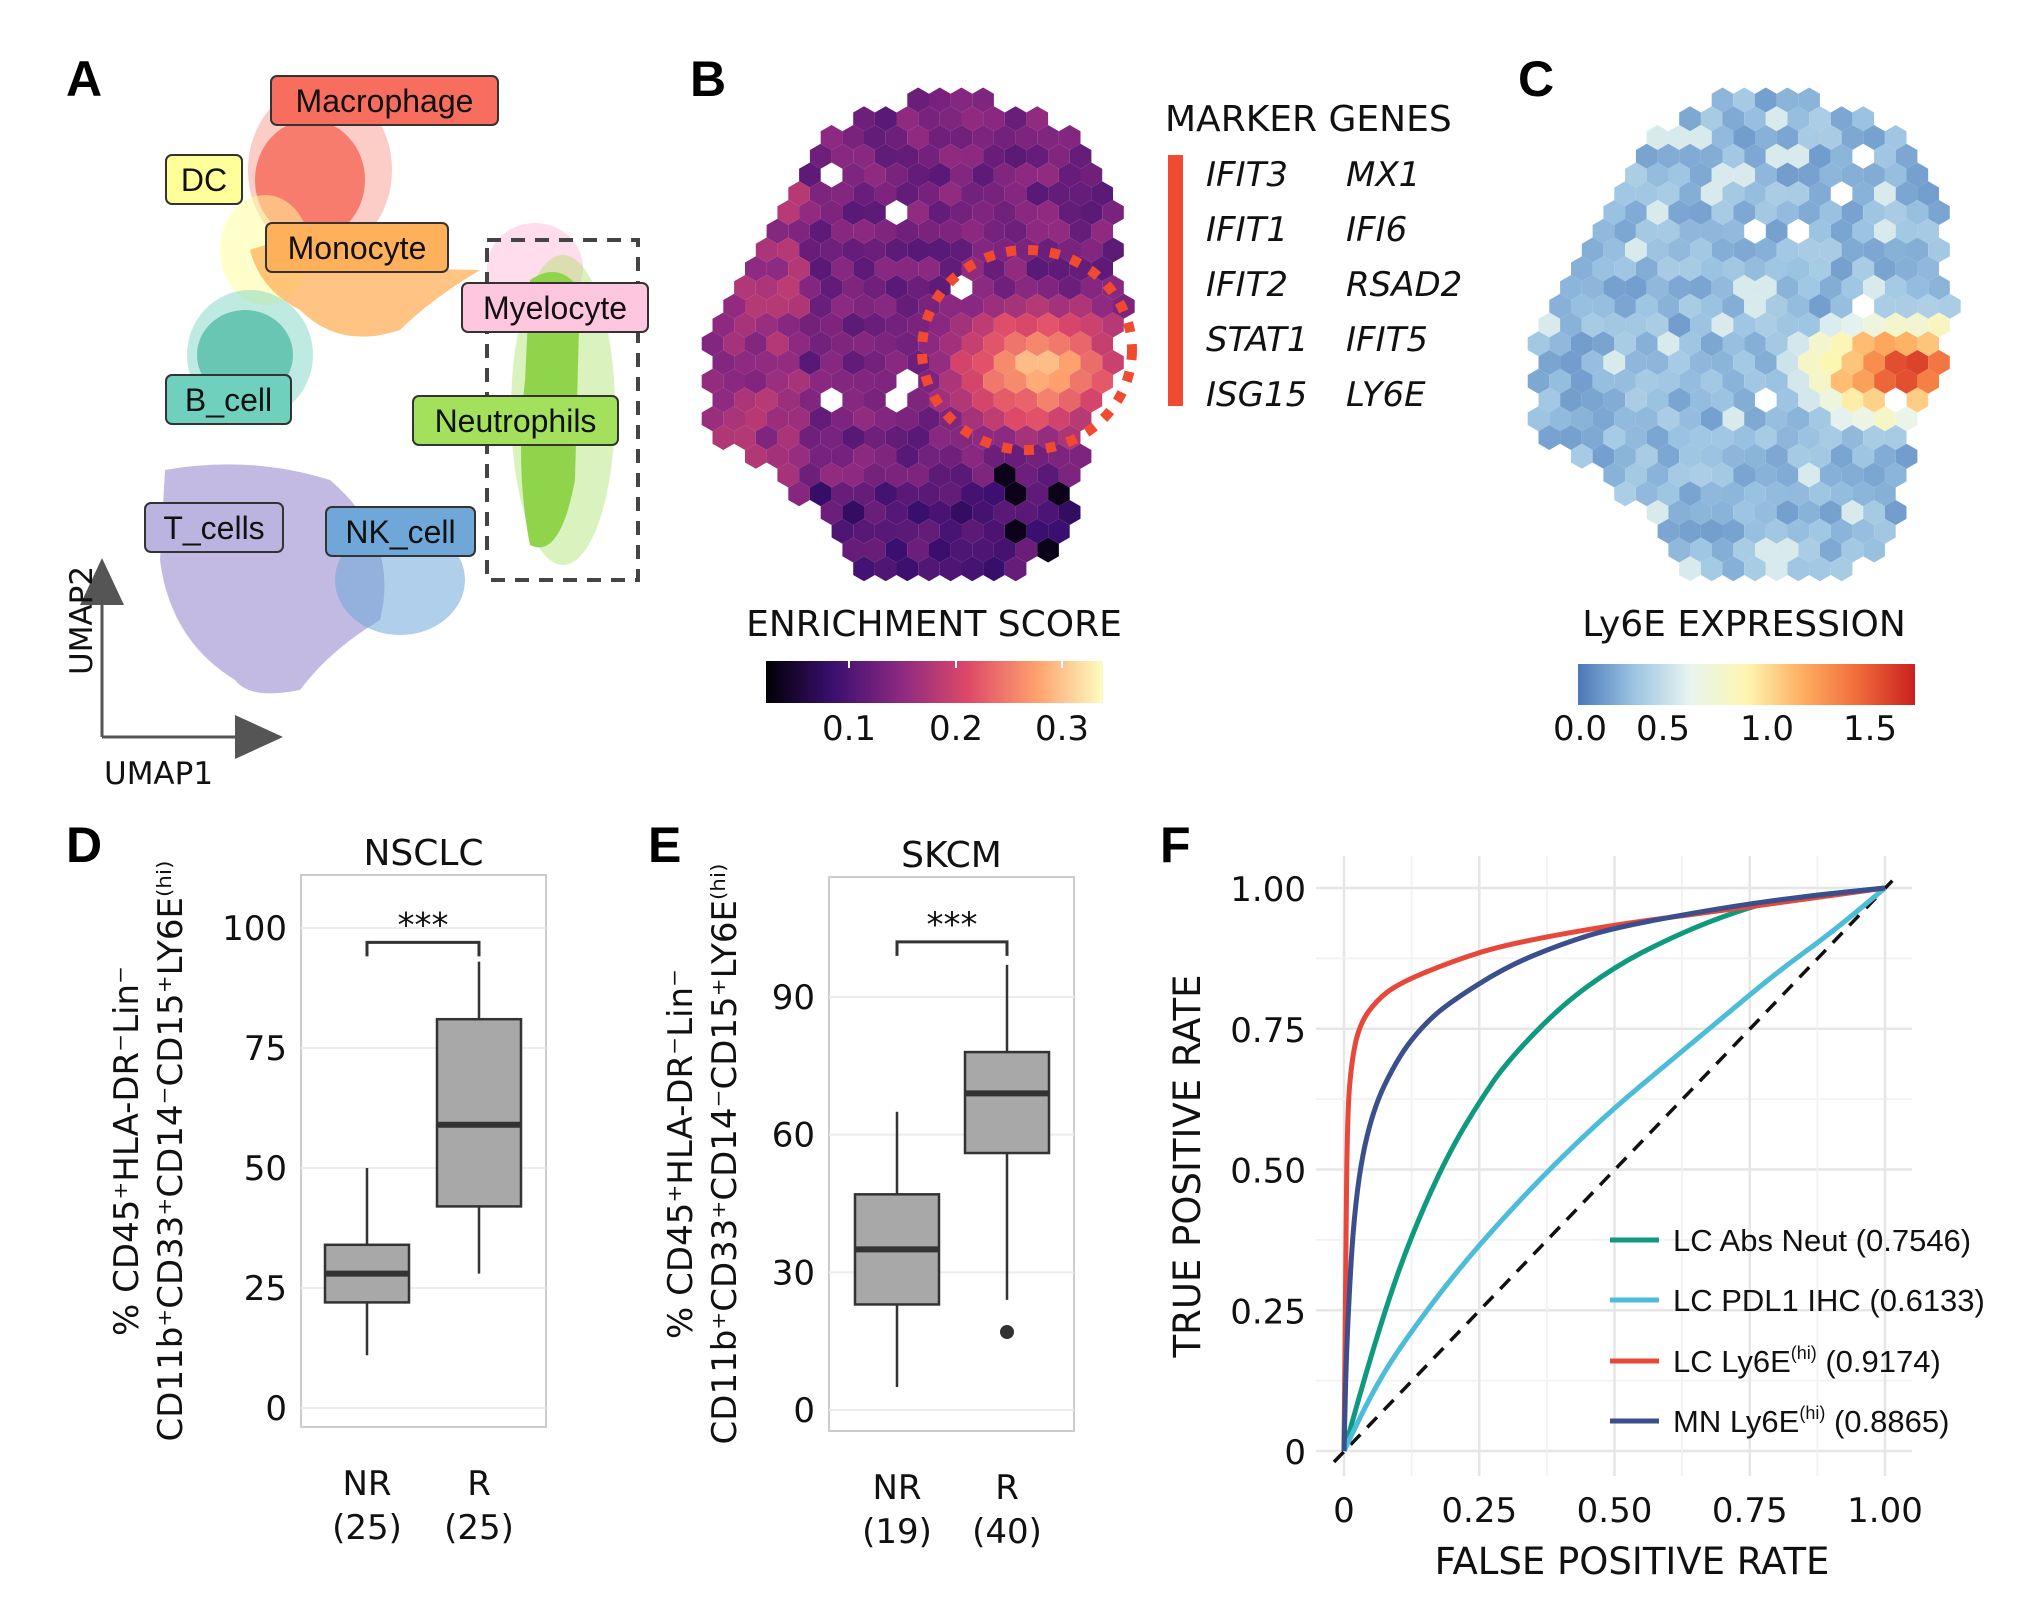  What do you see at coordinates (479, 1112) in the screenshot?
I see `box-iqr` at bounding box center [479, 1112].